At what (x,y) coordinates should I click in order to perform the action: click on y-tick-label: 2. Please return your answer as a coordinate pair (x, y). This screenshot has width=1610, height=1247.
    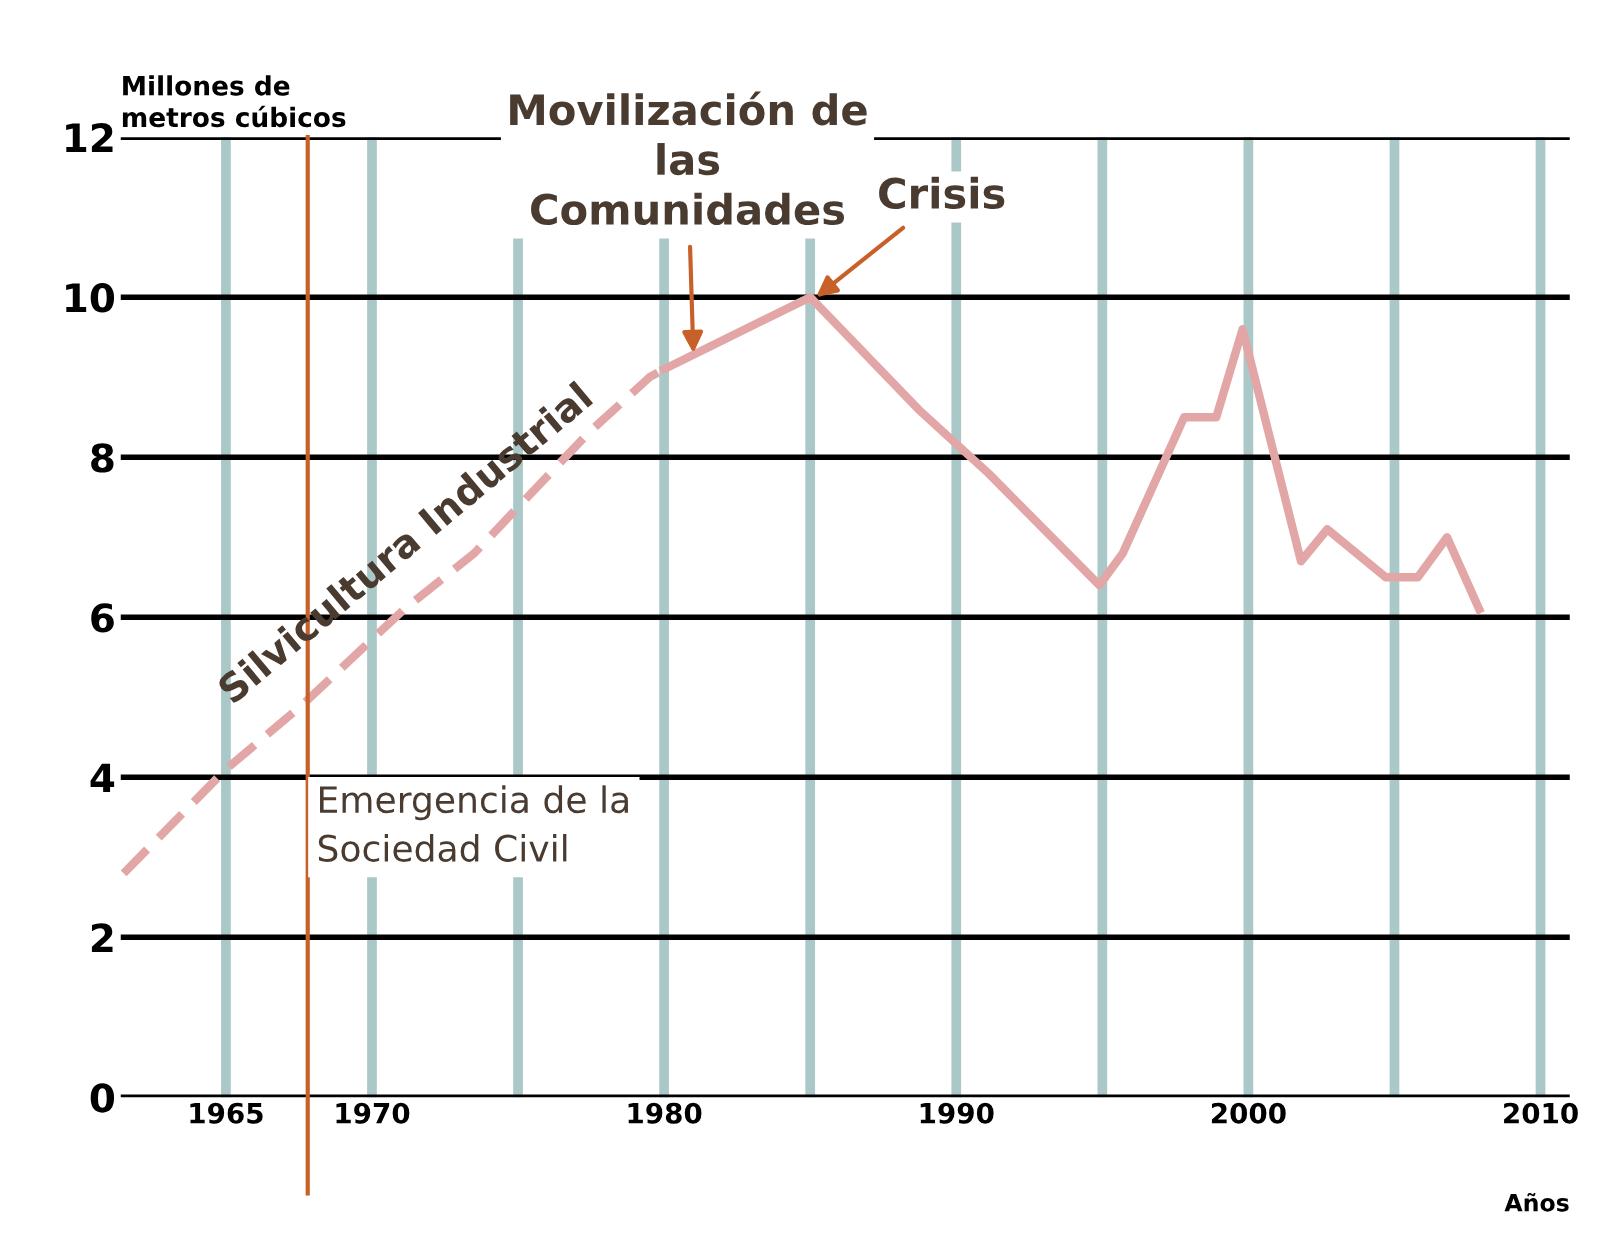
    Looking at the image, I should click on (102, 938).